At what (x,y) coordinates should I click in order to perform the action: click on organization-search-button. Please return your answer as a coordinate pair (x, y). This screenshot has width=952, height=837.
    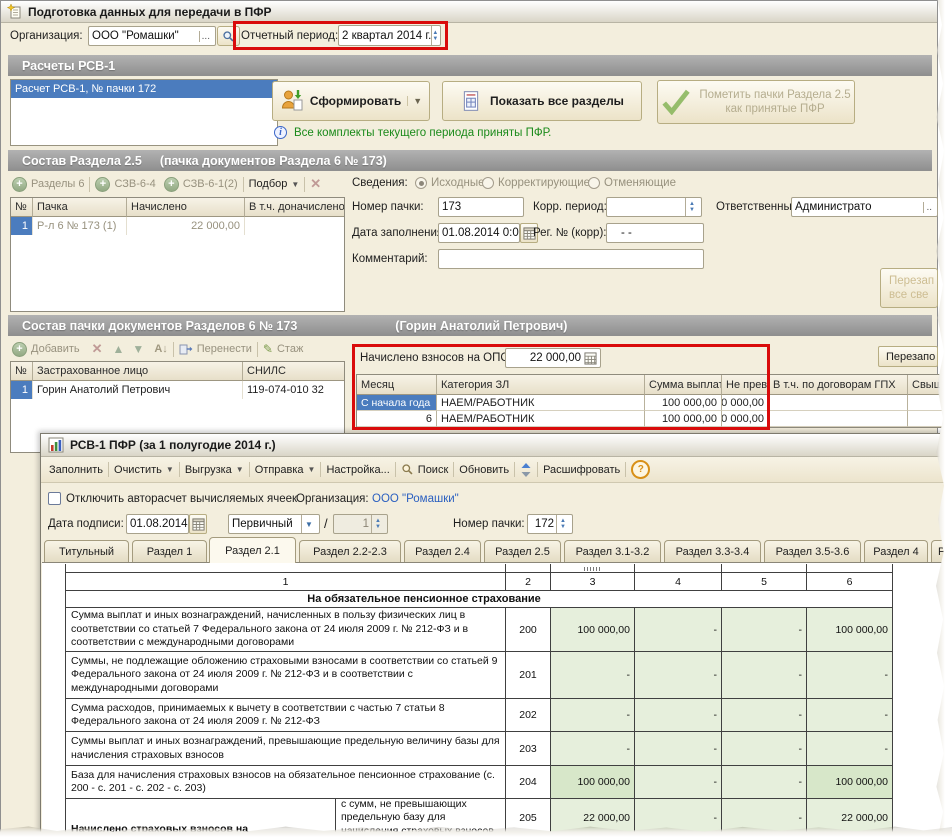
    Looking at the image, I should click on (228, 36).